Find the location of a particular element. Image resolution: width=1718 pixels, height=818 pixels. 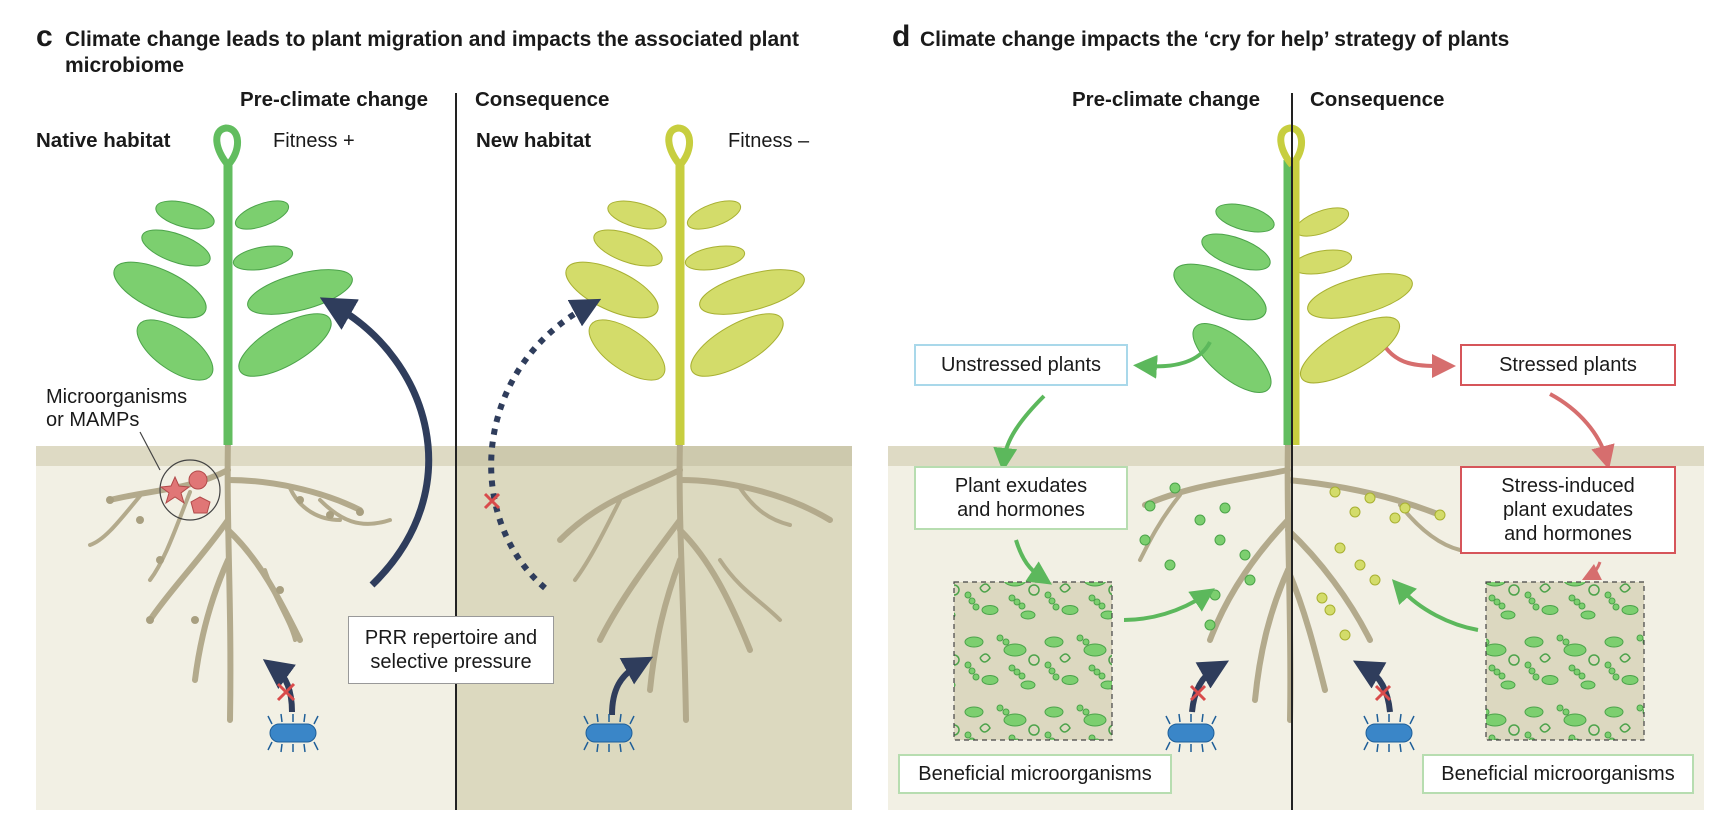

native-plant is located at coordinates (233, 284).